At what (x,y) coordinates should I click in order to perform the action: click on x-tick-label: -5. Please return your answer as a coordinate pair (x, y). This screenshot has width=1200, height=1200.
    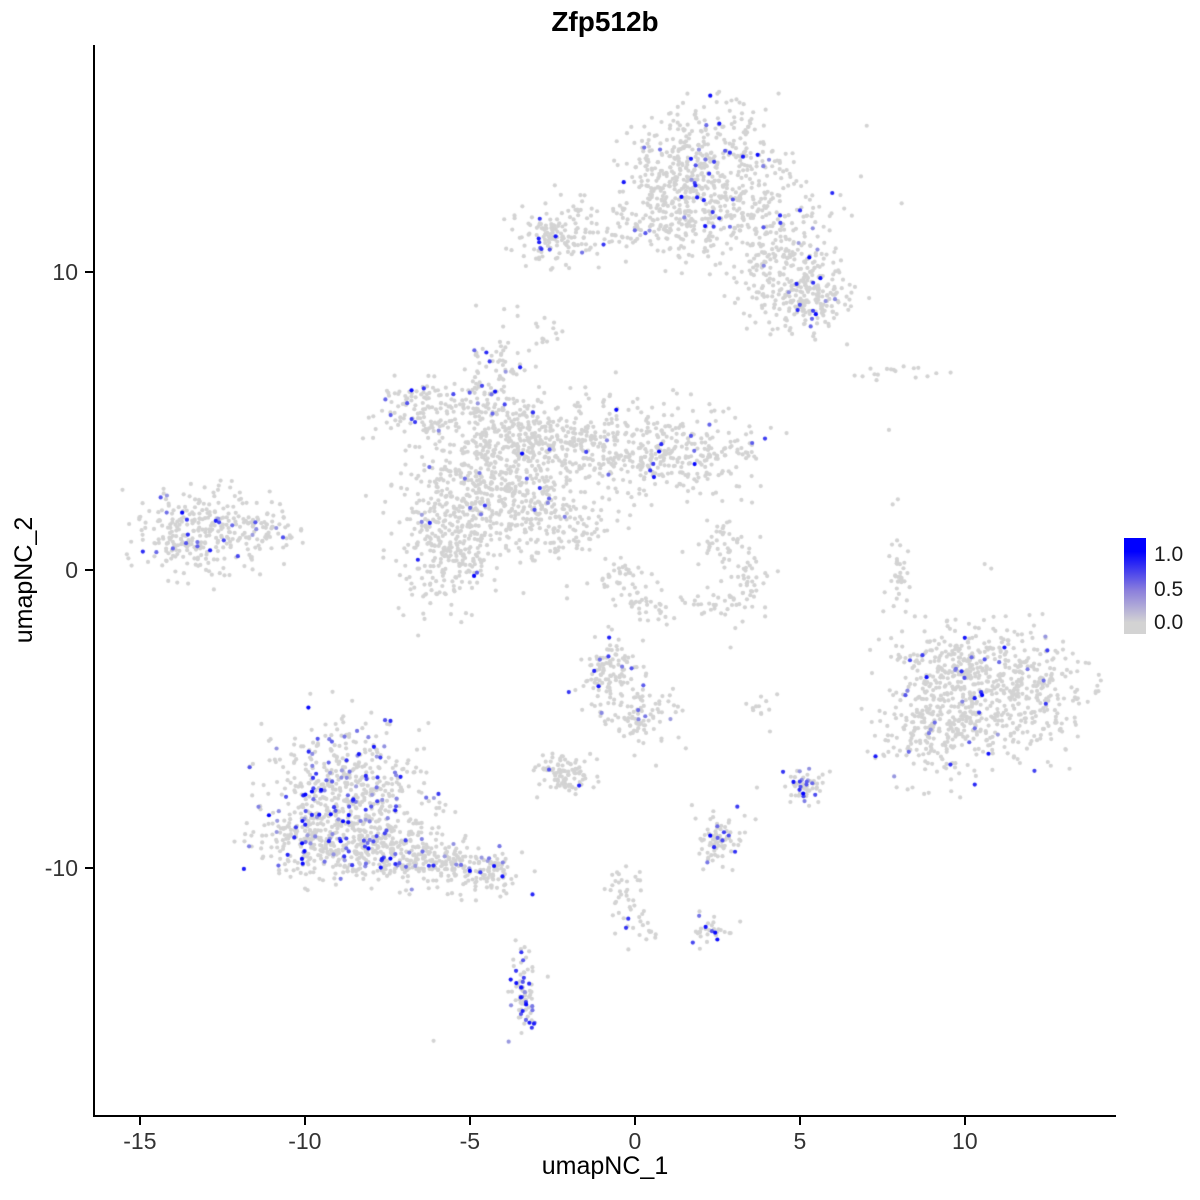
    Looking at the image, I should click on (470, 1141).